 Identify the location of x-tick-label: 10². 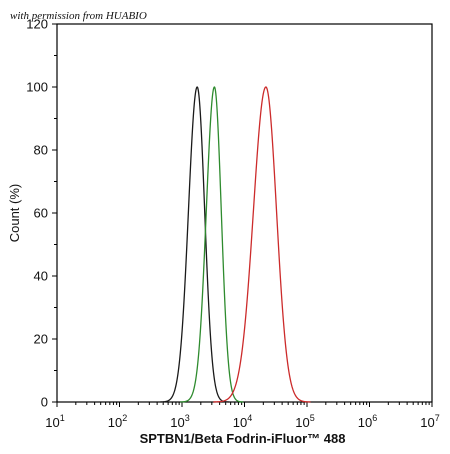
(117, 421).